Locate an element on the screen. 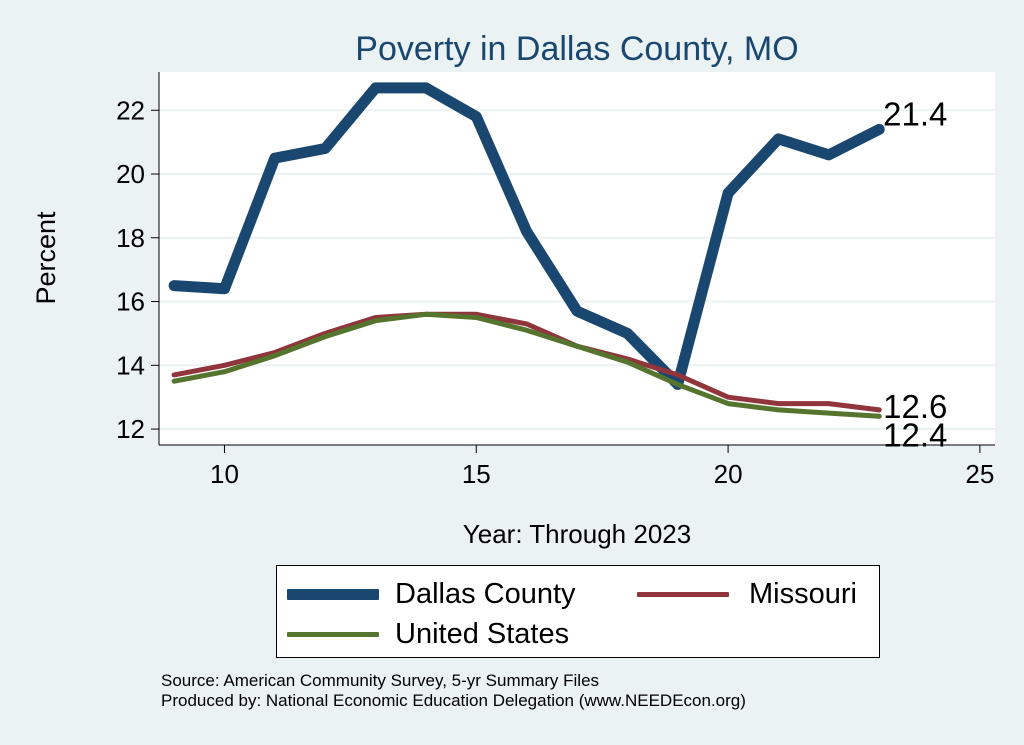 This screenshot has height=745, width=1024. y-axis-label: Percent is located at coordinates (46, 258).